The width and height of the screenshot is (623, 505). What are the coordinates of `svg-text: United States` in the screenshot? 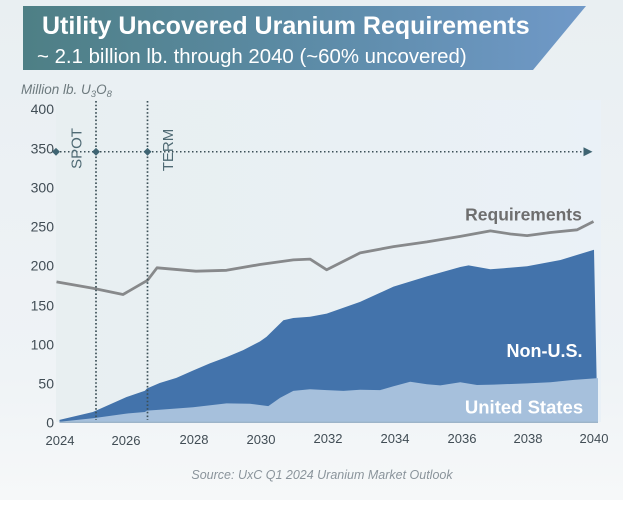 It's located at (524, 407).